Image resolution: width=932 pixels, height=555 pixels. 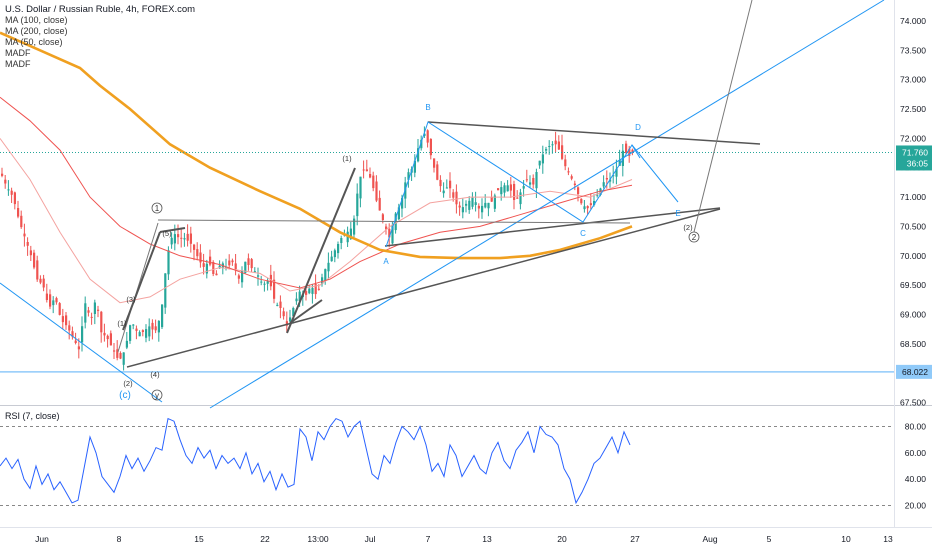 I want to click on label-wave-3: (3), so click(x=131, y=299).